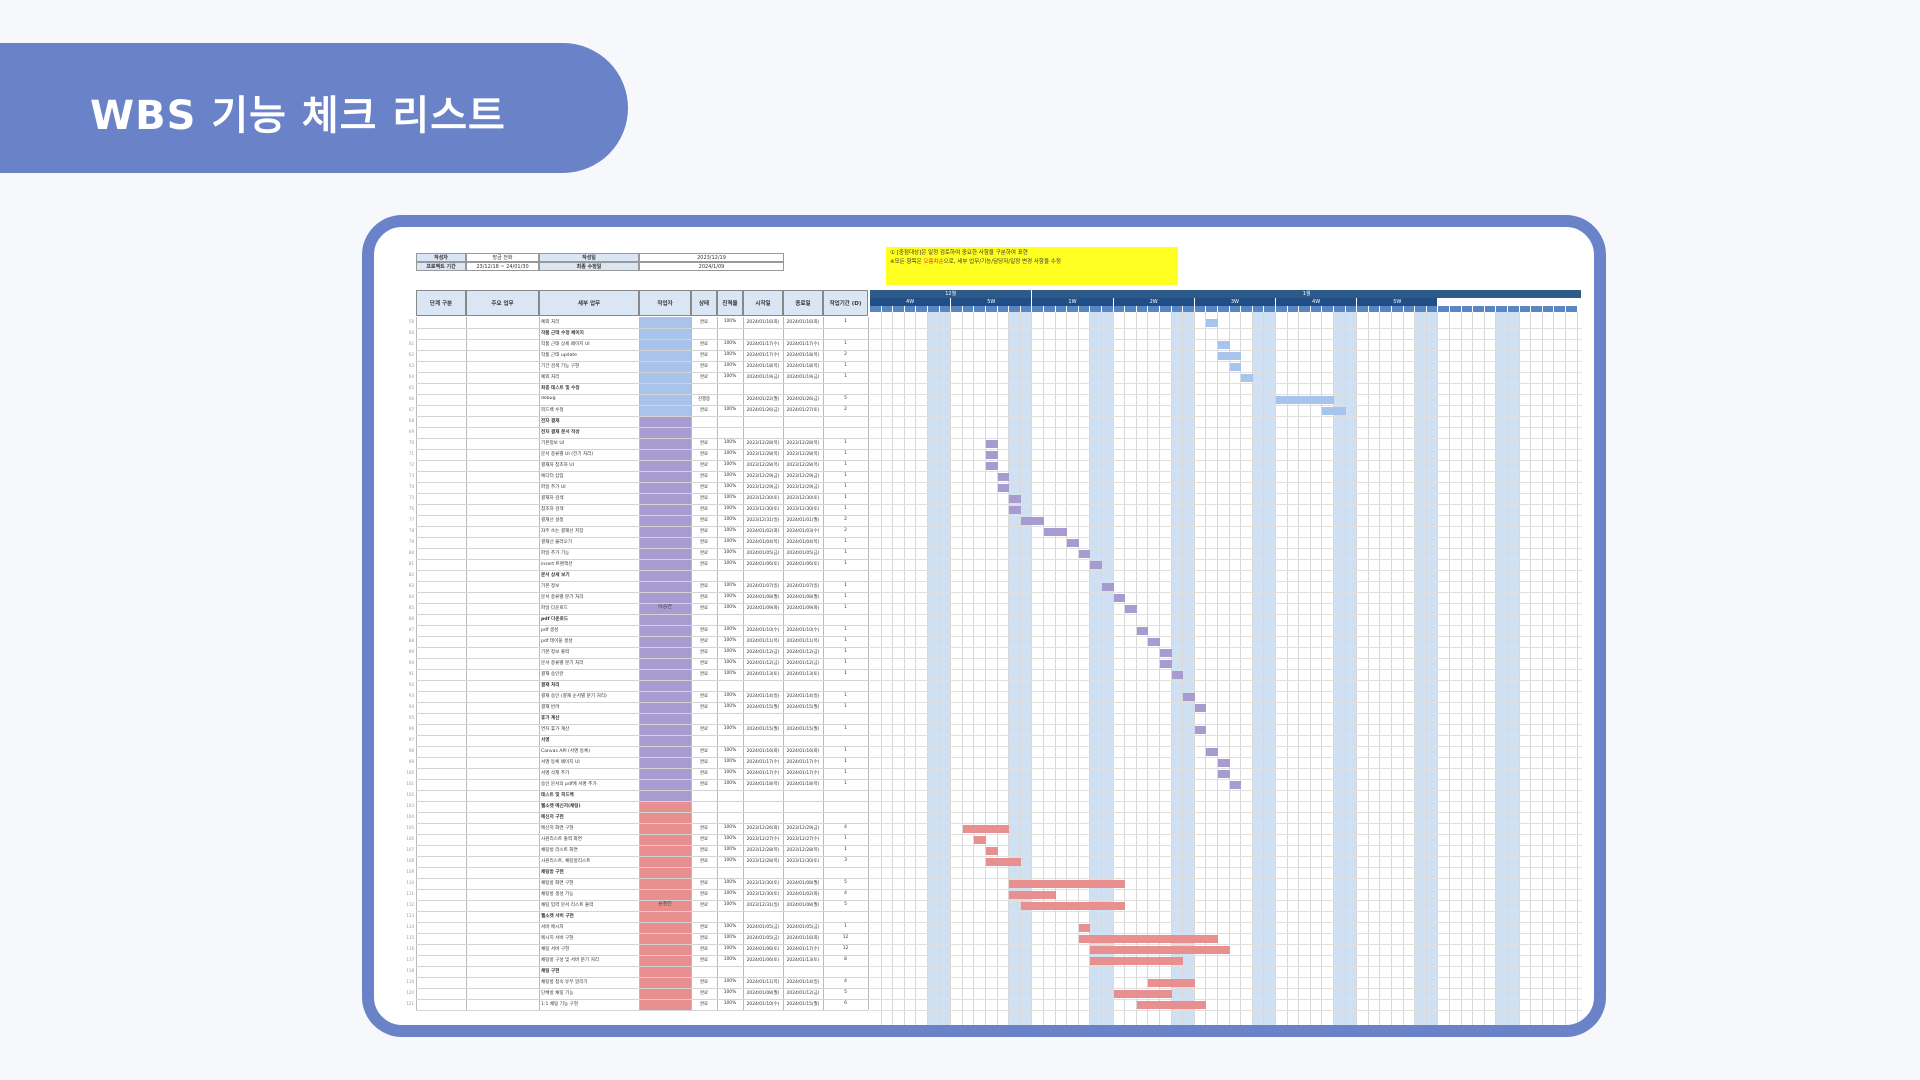 The image size is (1920, 1080). I want to click on row-number: 68, so click(411, 420).